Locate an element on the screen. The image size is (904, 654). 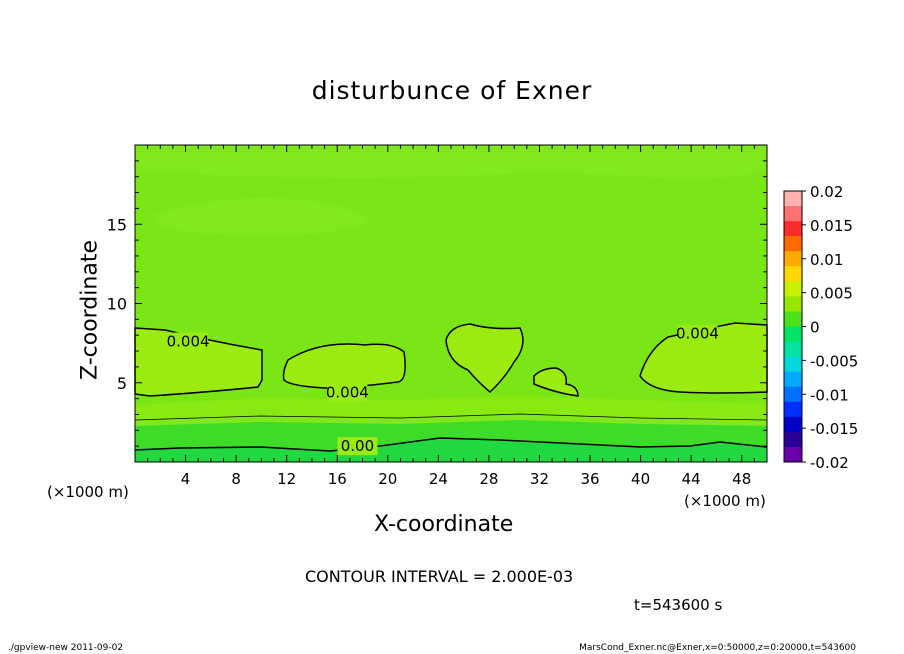
contour-line-thin is located at coordinates (451, 417).